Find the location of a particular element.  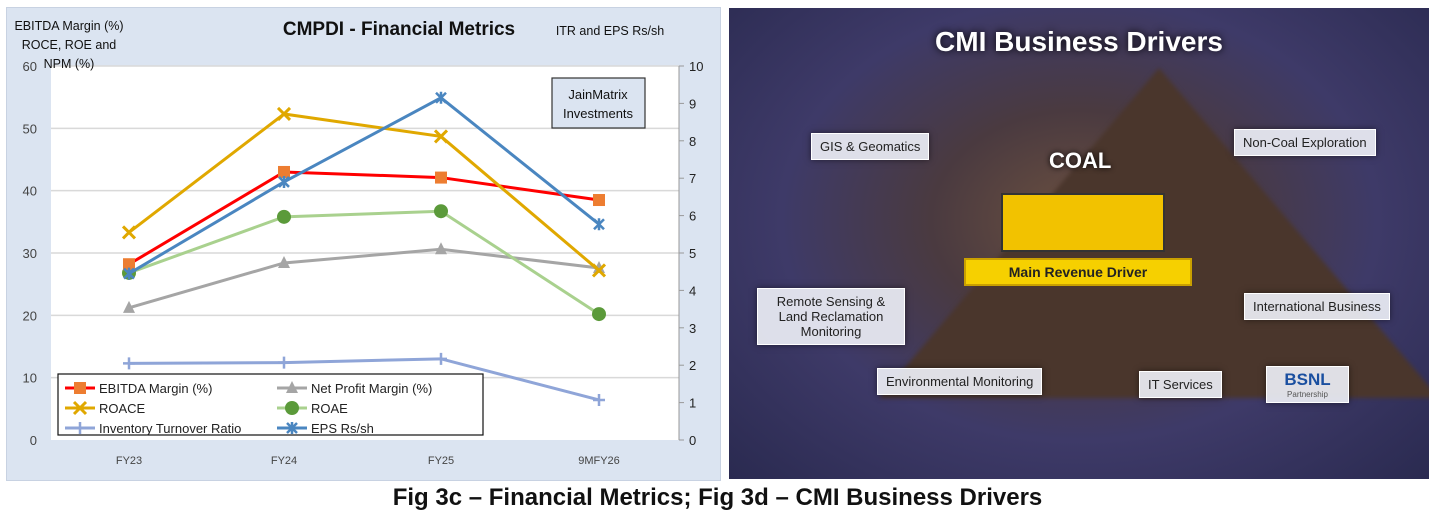

y-tick-right: 9 is located at coordinates (692, 103).